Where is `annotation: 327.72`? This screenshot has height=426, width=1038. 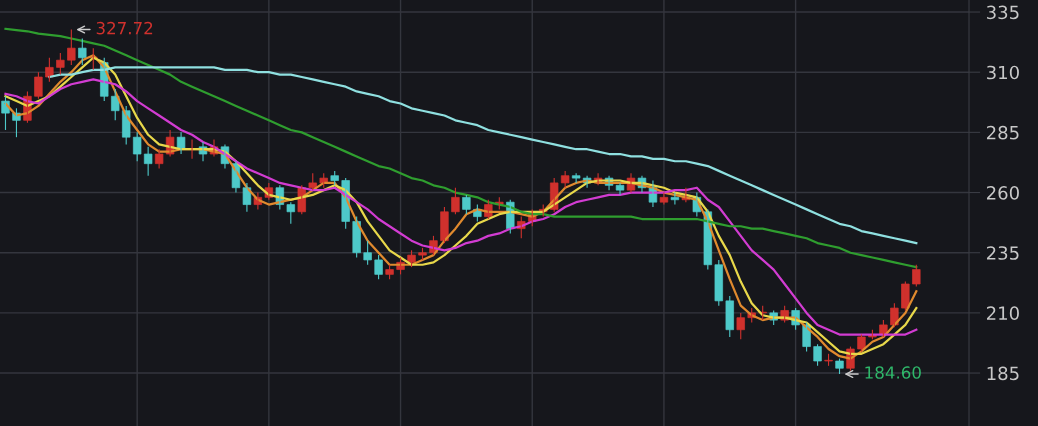 annotation: 327.72 is located at coordinates (124, 28).